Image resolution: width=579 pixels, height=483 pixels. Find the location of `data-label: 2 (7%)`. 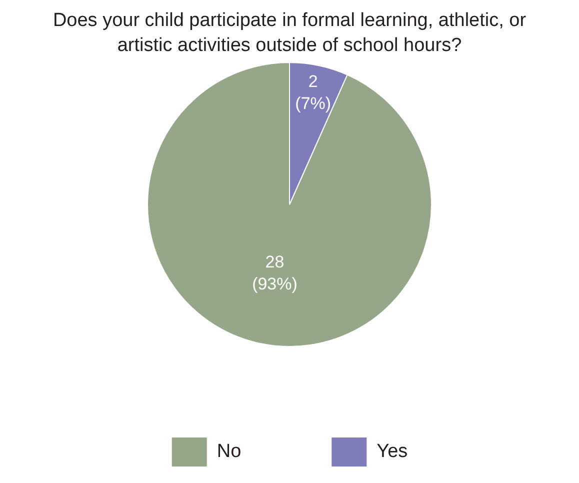

data-label: 2 (7%) is located at coordinates (313, 93).